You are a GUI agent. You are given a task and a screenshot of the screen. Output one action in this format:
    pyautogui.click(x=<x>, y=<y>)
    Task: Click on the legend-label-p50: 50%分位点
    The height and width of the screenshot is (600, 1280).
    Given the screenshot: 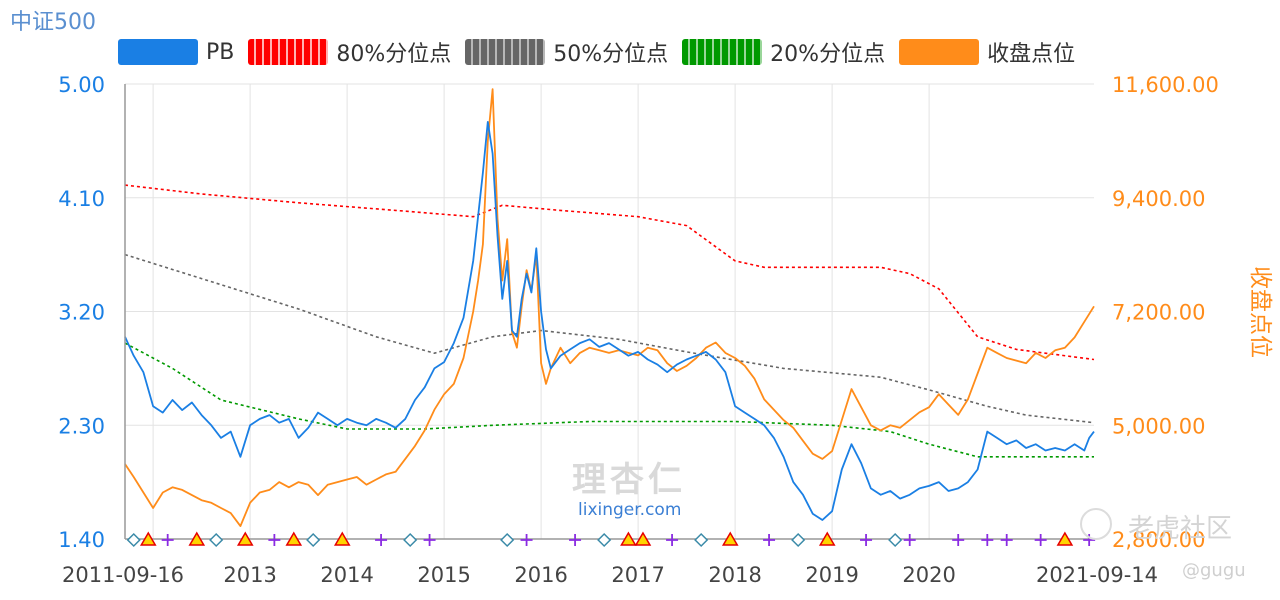 What is the action you would take?
    pyautogui.click(x=611, y=54)
    